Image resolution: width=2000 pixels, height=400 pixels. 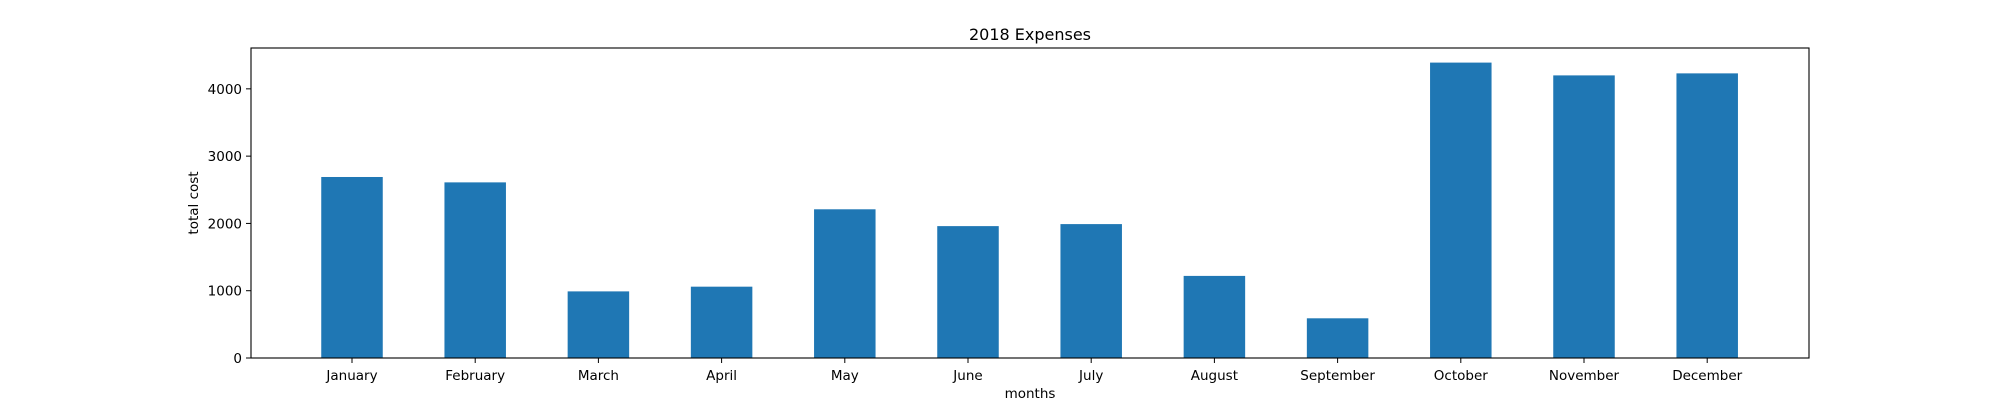 I want to click on y-axis-label: total cost, so click(x=194, y=202).